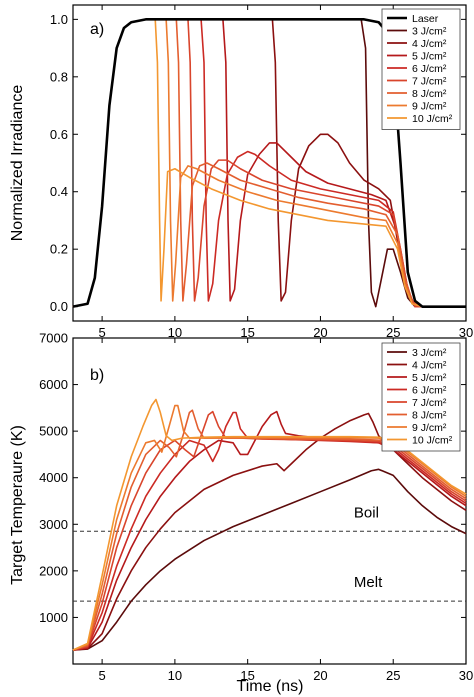 The image size is (474, 697). Describe the element at coordinates (366, 512) in the screenshot. I see `annotation-label: Boil` at that location.